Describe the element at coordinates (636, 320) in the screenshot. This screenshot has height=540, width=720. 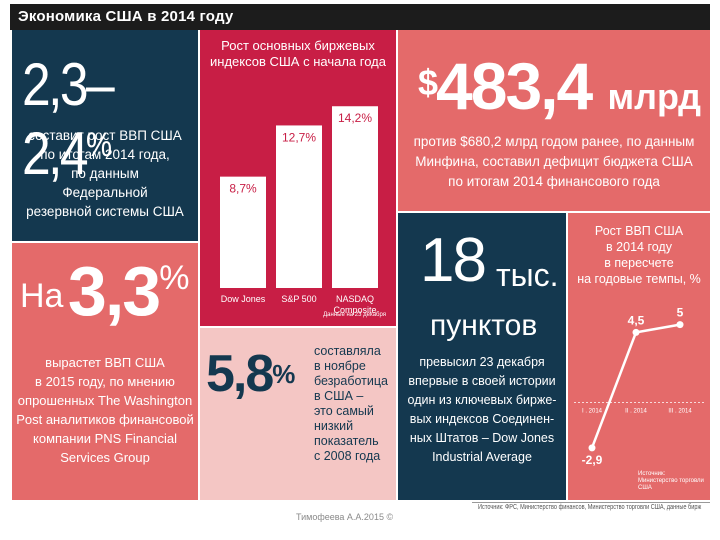
I see `gdp-value-label: 4,5` at that location.